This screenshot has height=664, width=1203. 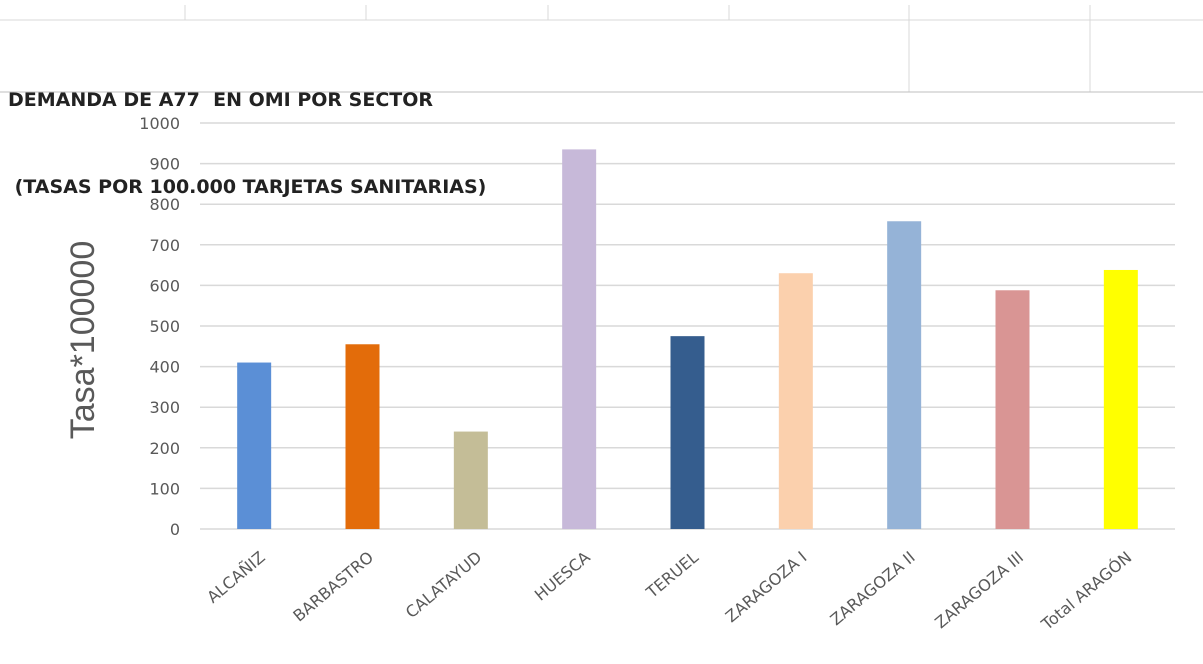 I want to click on x-category-label: HUESCA, so click(x=562, y=575).